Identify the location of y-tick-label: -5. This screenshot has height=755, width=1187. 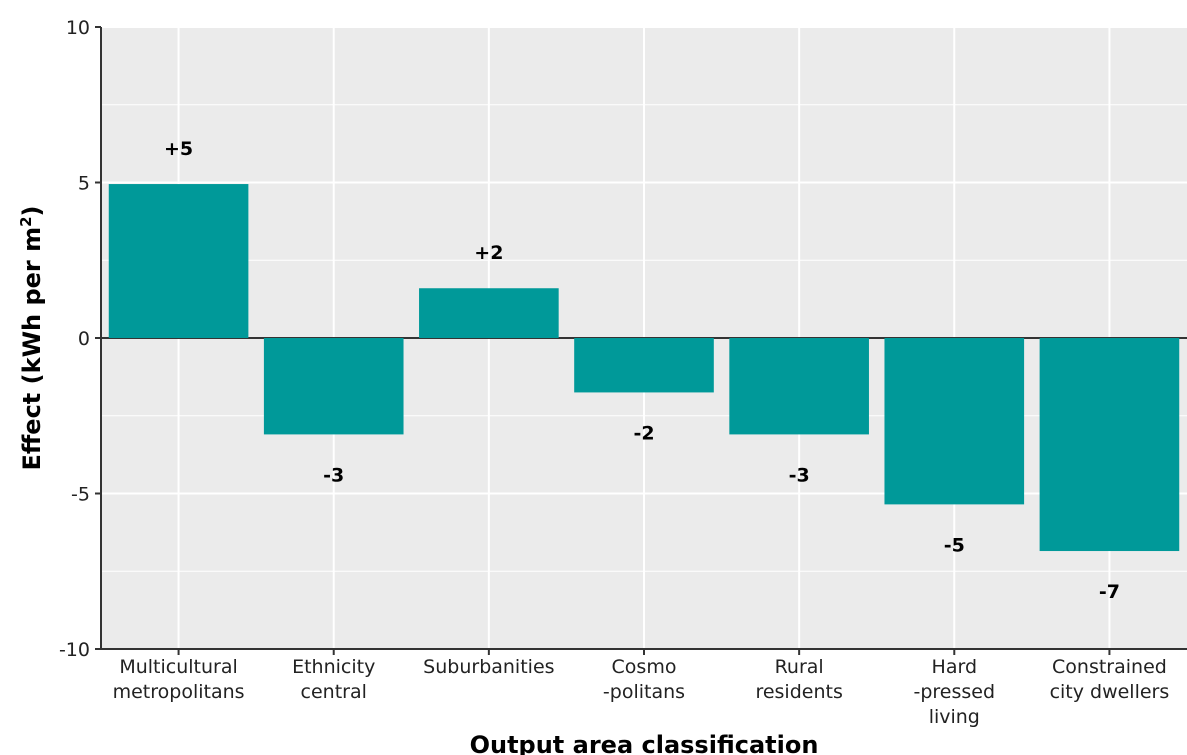
(80, 495).